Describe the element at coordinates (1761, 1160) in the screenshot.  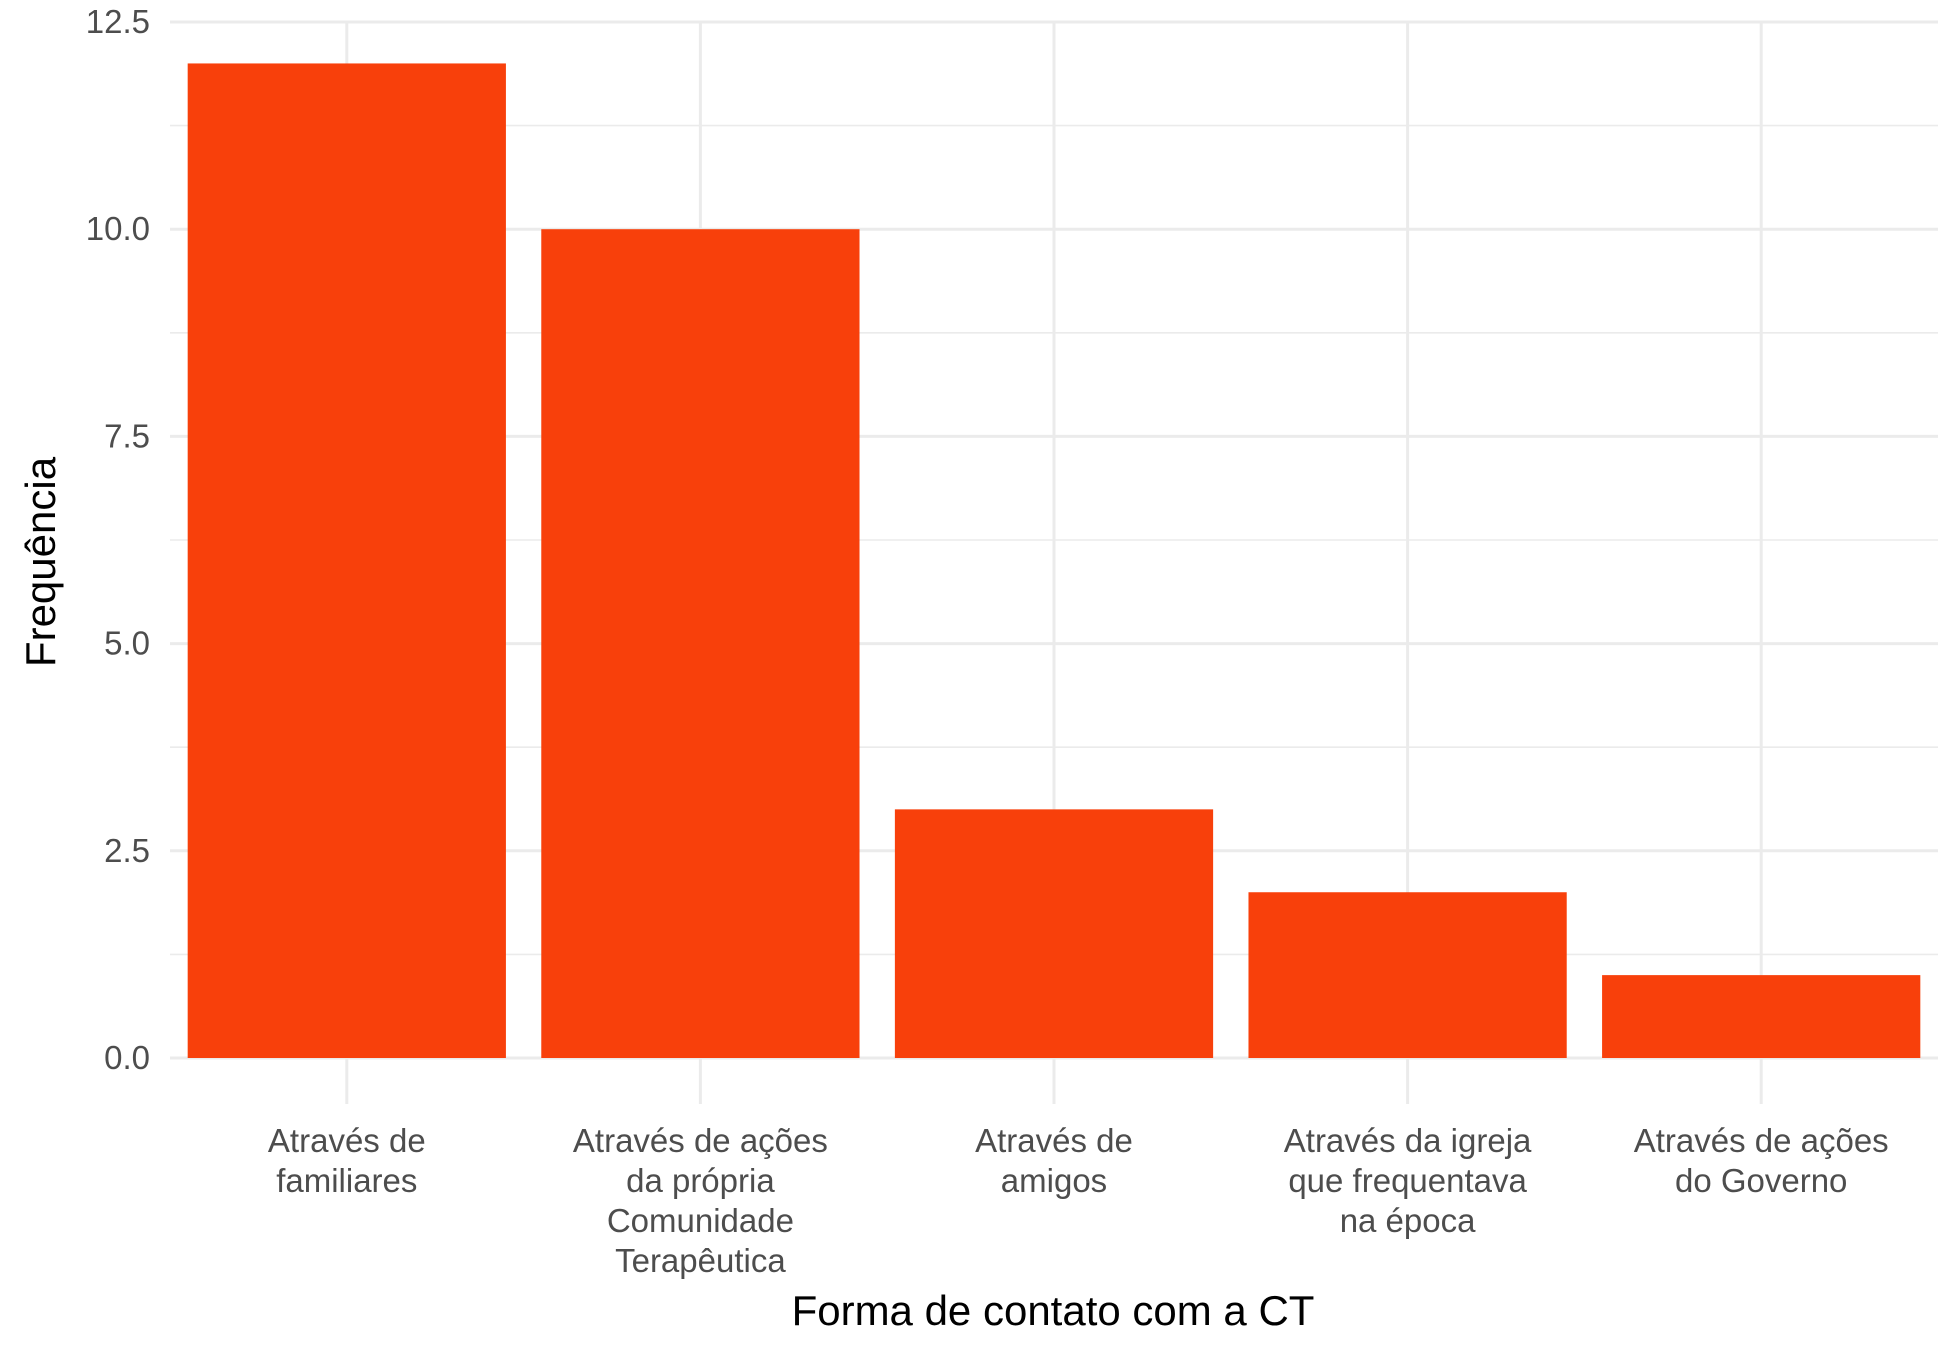
I see `x-category-label: Através de ações do Governo` at that location.